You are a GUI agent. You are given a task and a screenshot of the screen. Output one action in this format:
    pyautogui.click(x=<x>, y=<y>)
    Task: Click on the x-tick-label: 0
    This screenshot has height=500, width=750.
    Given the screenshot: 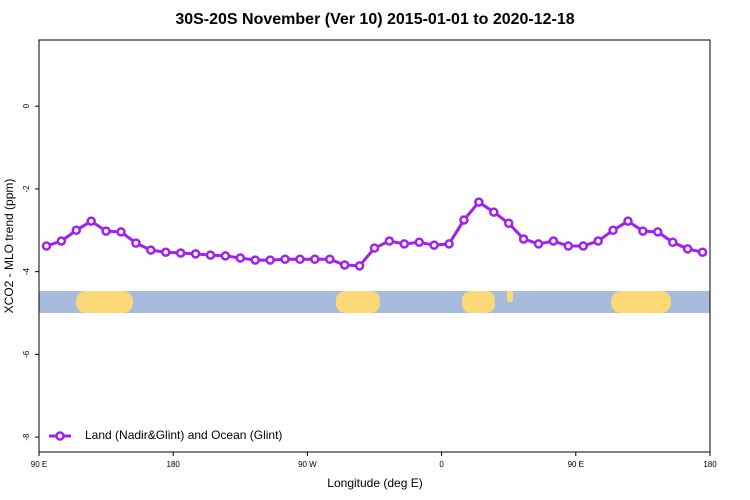 What is the action you would take?
    pyautogui.click(x=441, y=464)
    